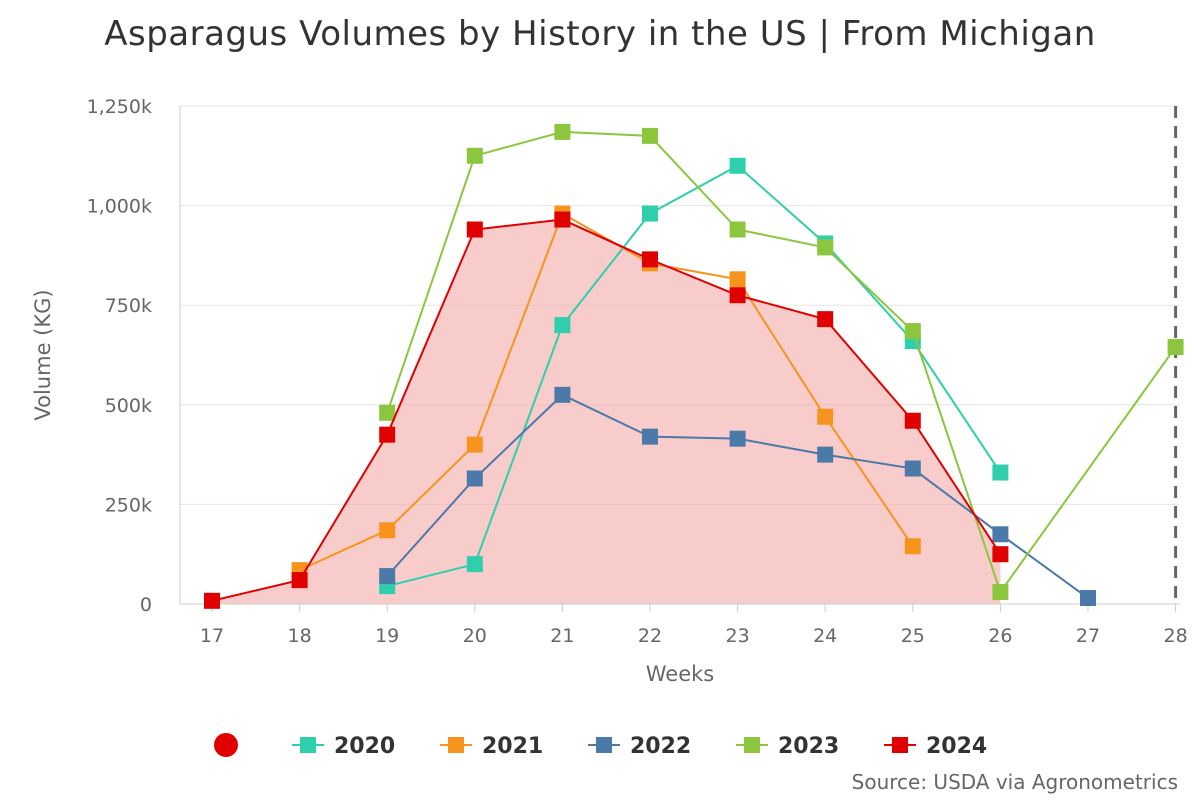  I want to click on legend-label: 2022, so click(660, 746).